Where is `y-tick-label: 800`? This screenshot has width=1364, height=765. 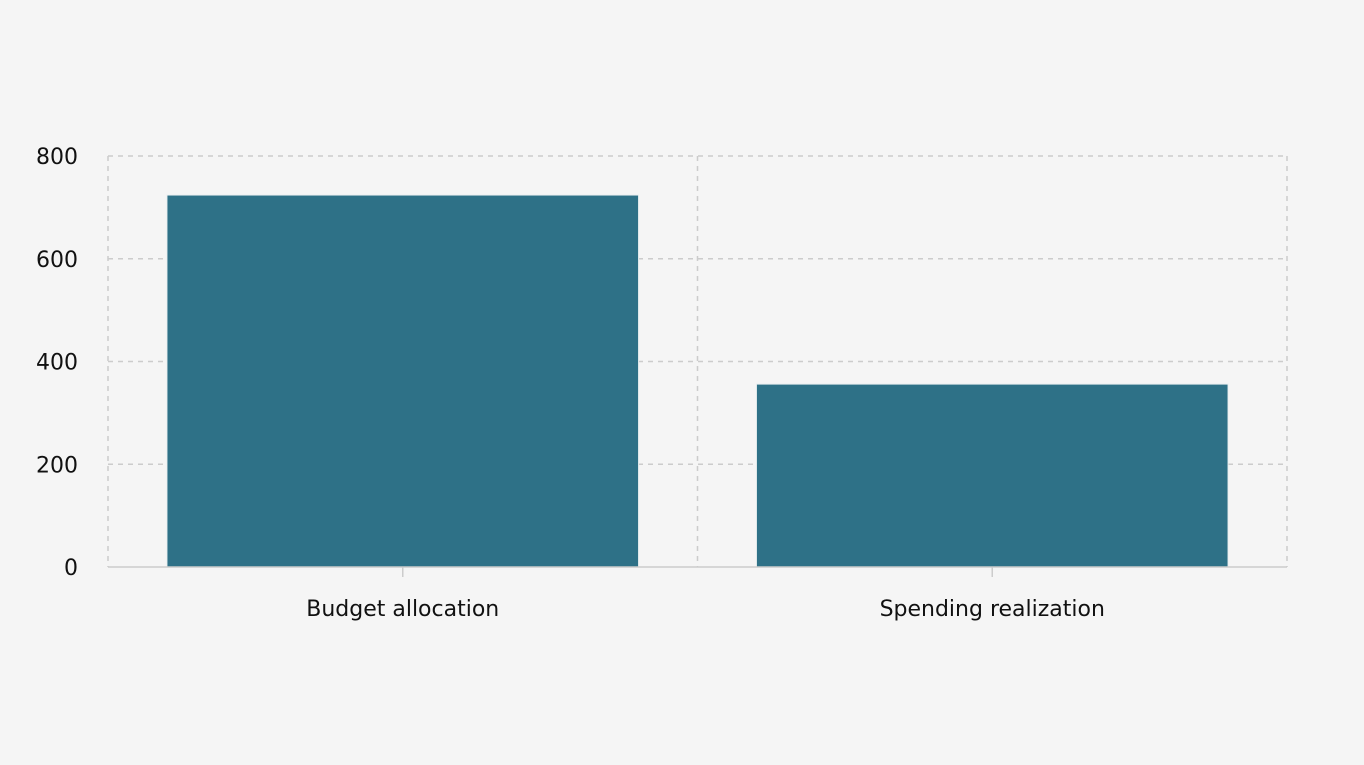
y-tick-label: 800 is located at coordinates (57, 157).